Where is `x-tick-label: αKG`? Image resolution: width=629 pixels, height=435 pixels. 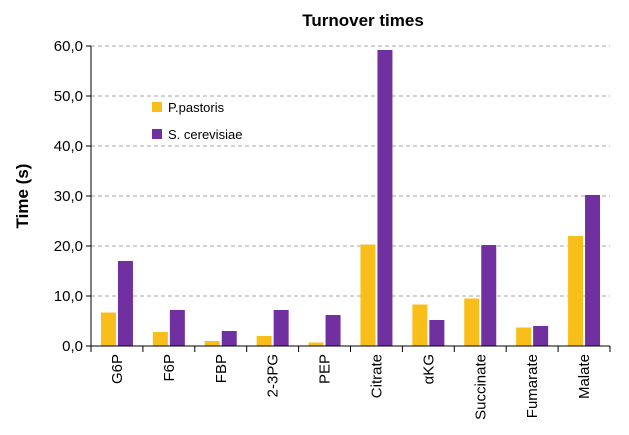 x-tick-label: αKG is located at coordinates (428, 369).